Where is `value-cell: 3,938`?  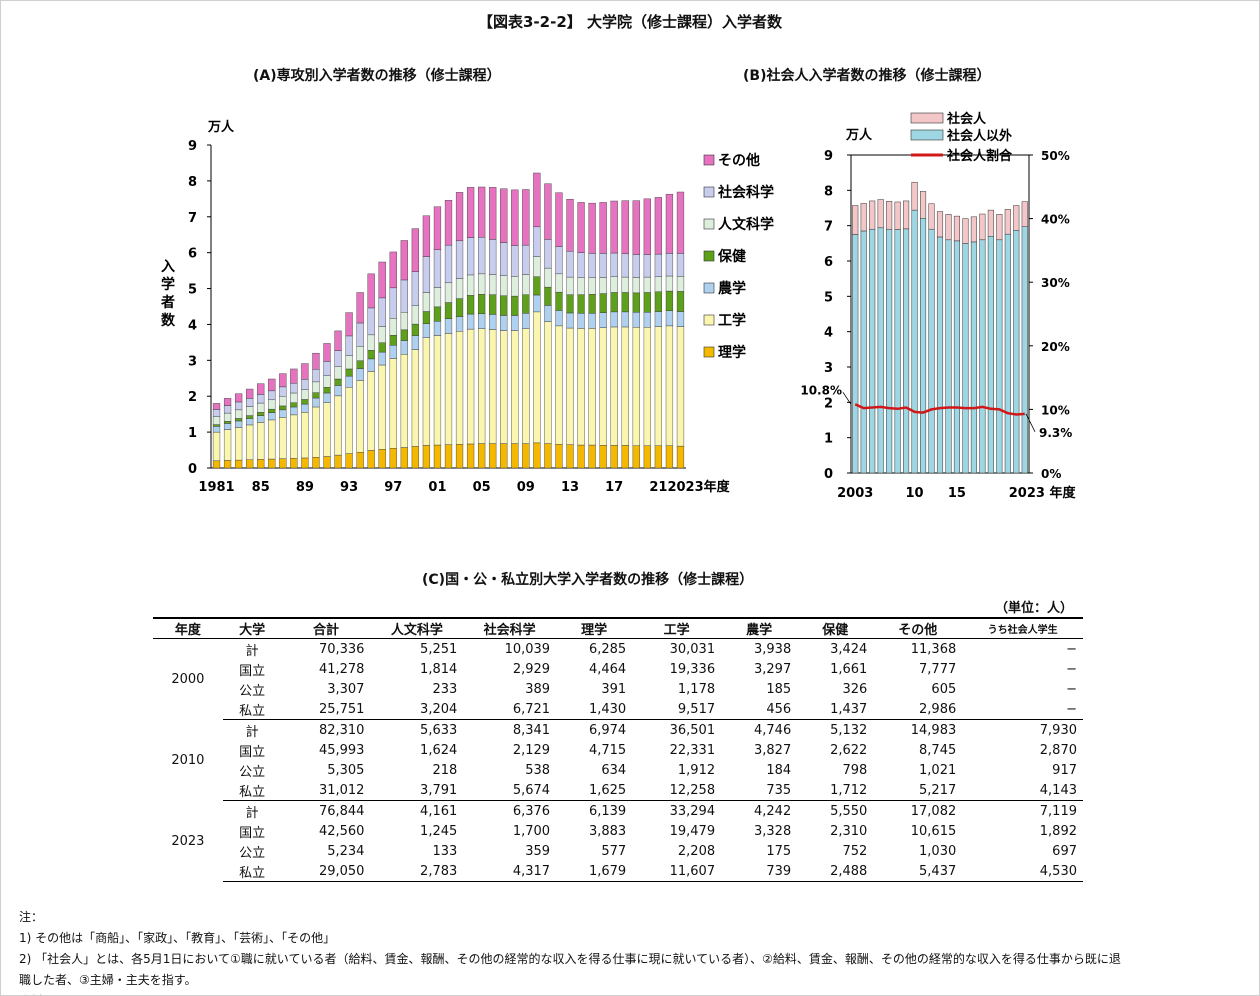
value-cell: 3,938 is located at coordinates (773, 649).